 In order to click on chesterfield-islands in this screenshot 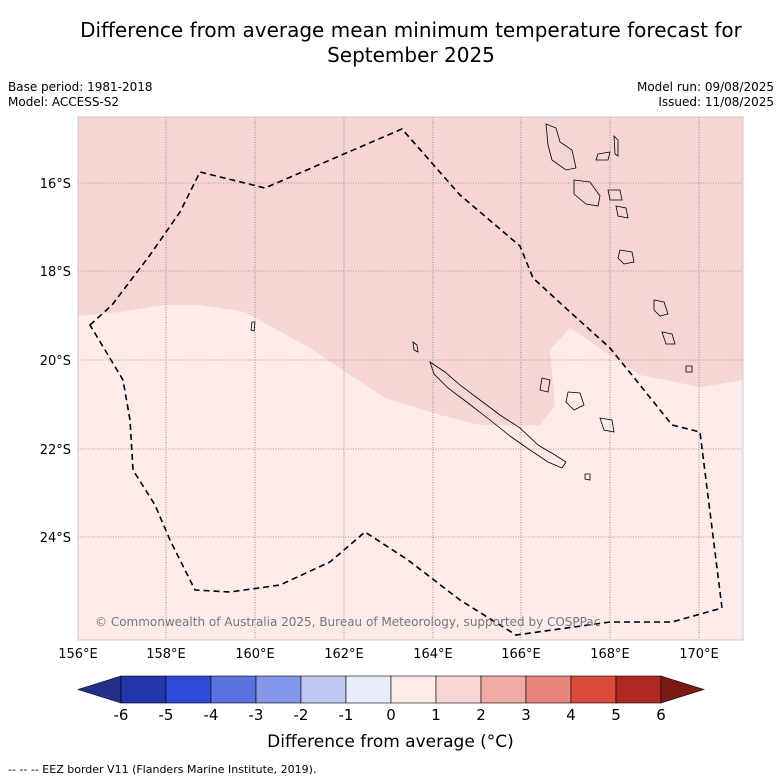, I will do `click(253, 326)`.